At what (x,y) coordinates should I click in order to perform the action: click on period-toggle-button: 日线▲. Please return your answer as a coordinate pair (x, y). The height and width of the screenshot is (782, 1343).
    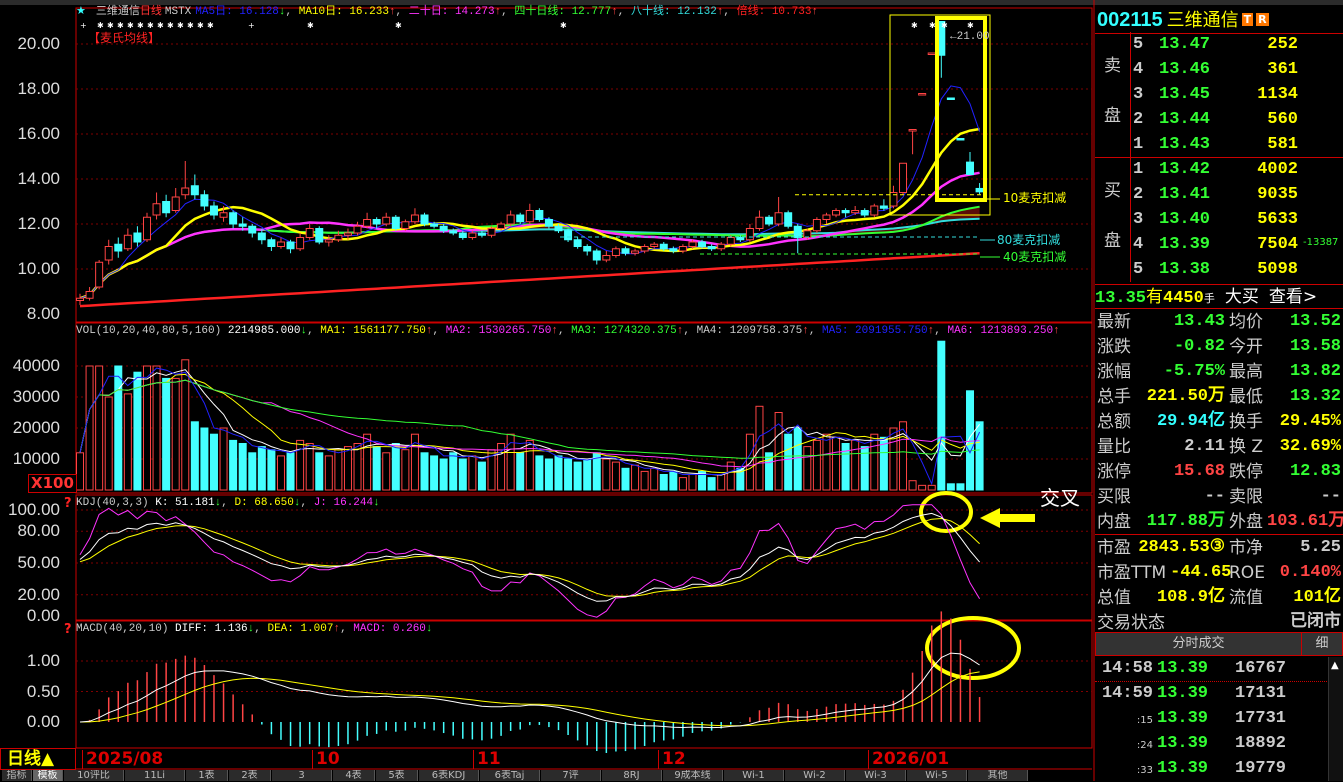
    Looking at the image, I should click on (38, 759).